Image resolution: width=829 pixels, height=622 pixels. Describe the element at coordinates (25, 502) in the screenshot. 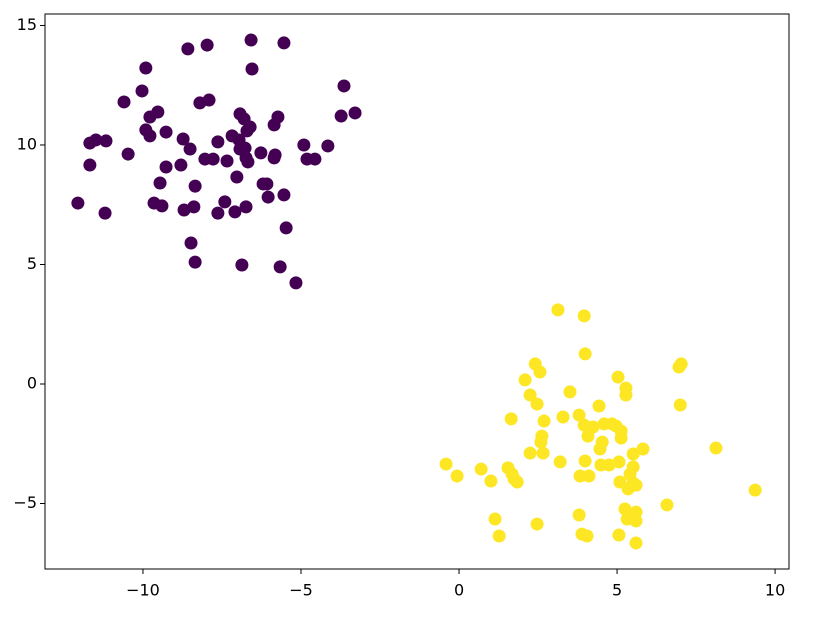

I see `y-tick-label: −5` at that location.